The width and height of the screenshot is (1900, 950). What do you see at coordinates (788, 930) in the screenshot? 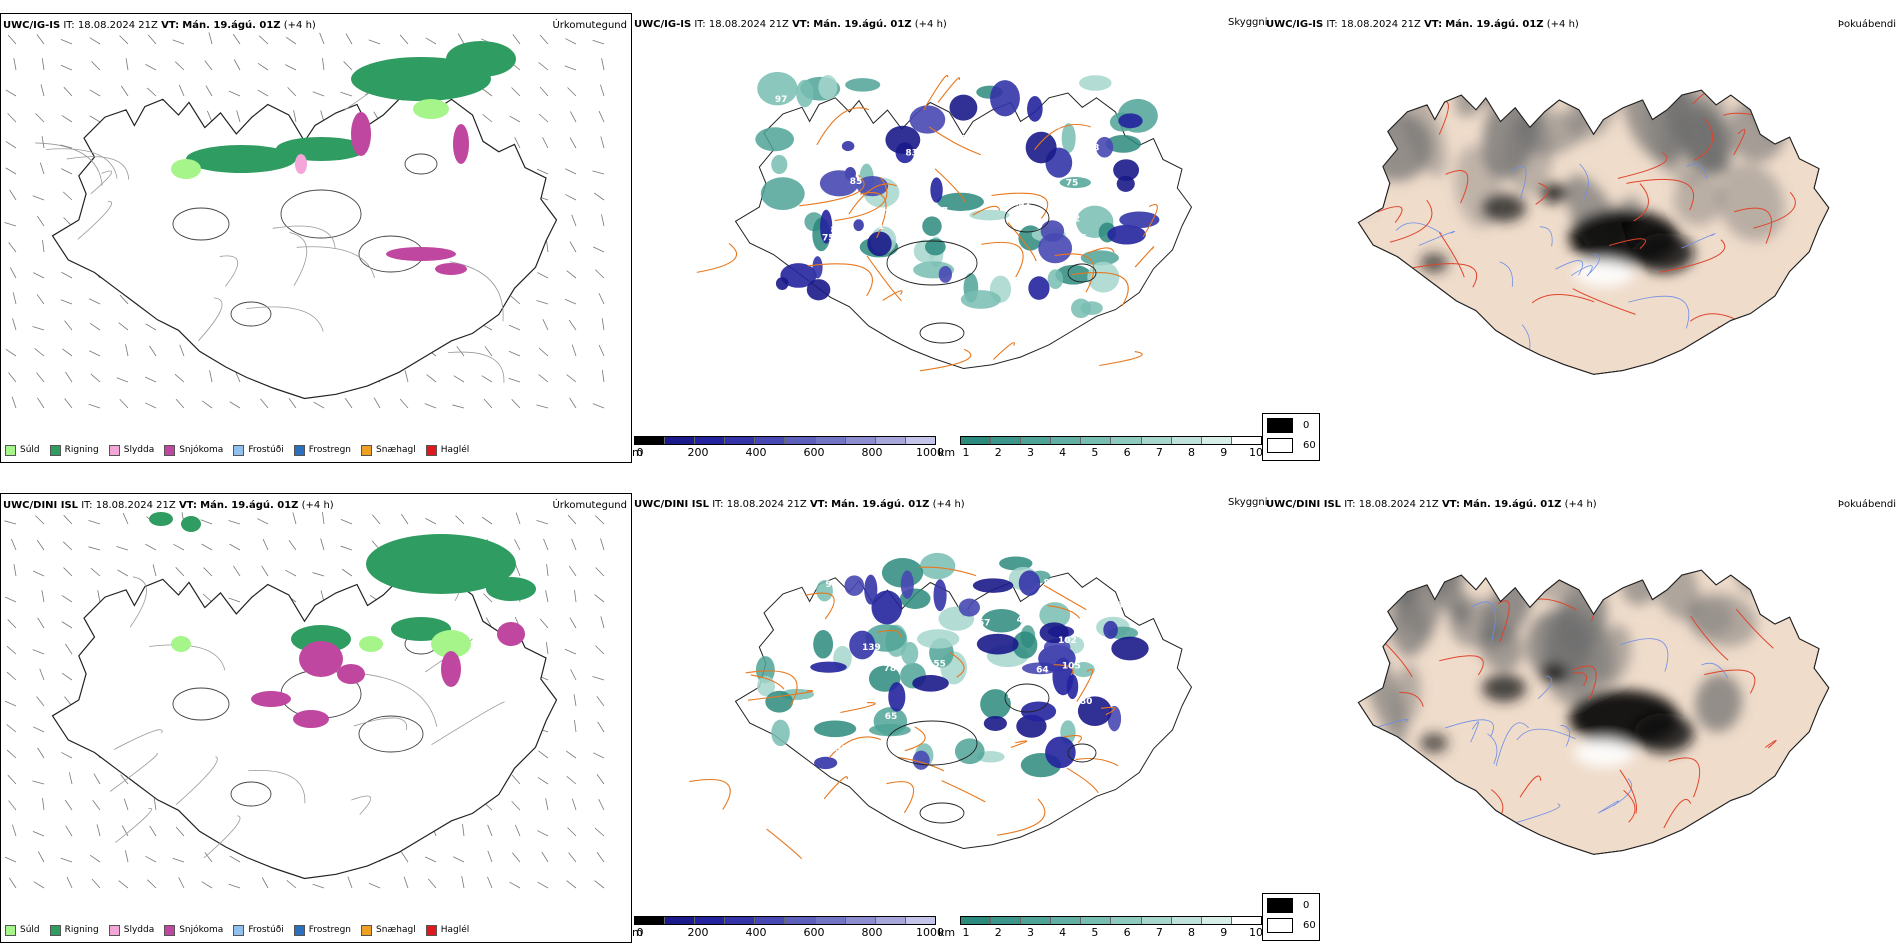
I see `cloudbase-colorbar-bottom: 0 200 400 600 800 1000 m` at bounding box center [788, 930].